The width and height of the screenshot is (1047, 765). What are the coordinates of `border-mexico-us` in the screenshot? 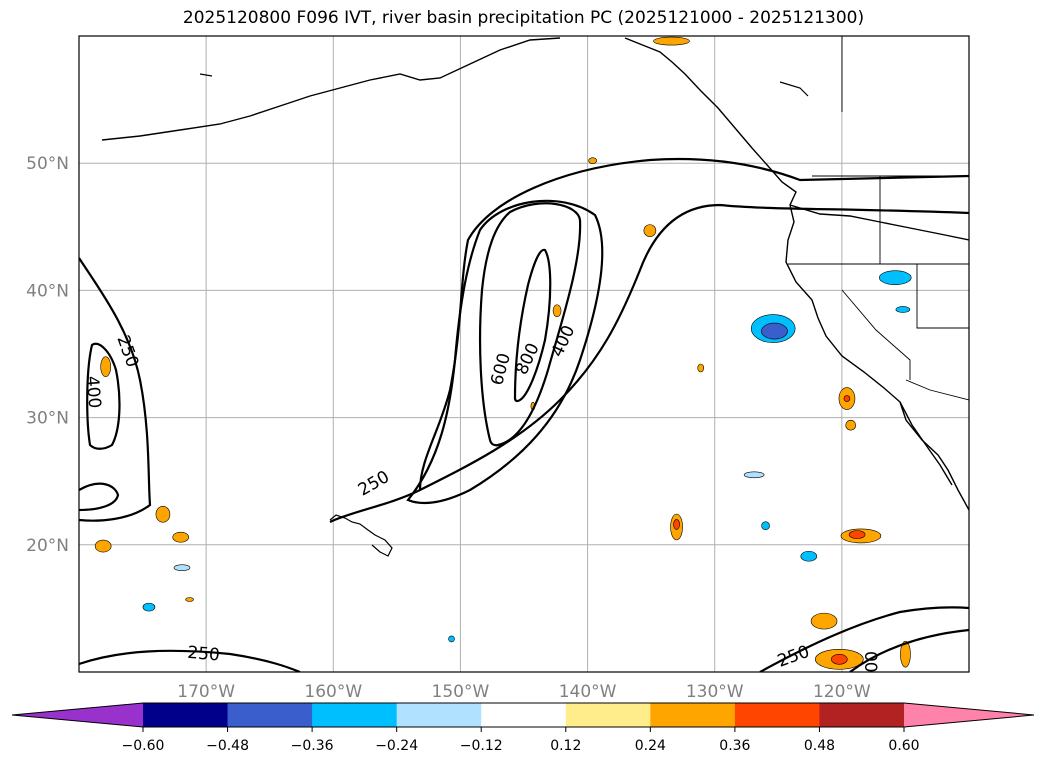 It's located at (937, 390).